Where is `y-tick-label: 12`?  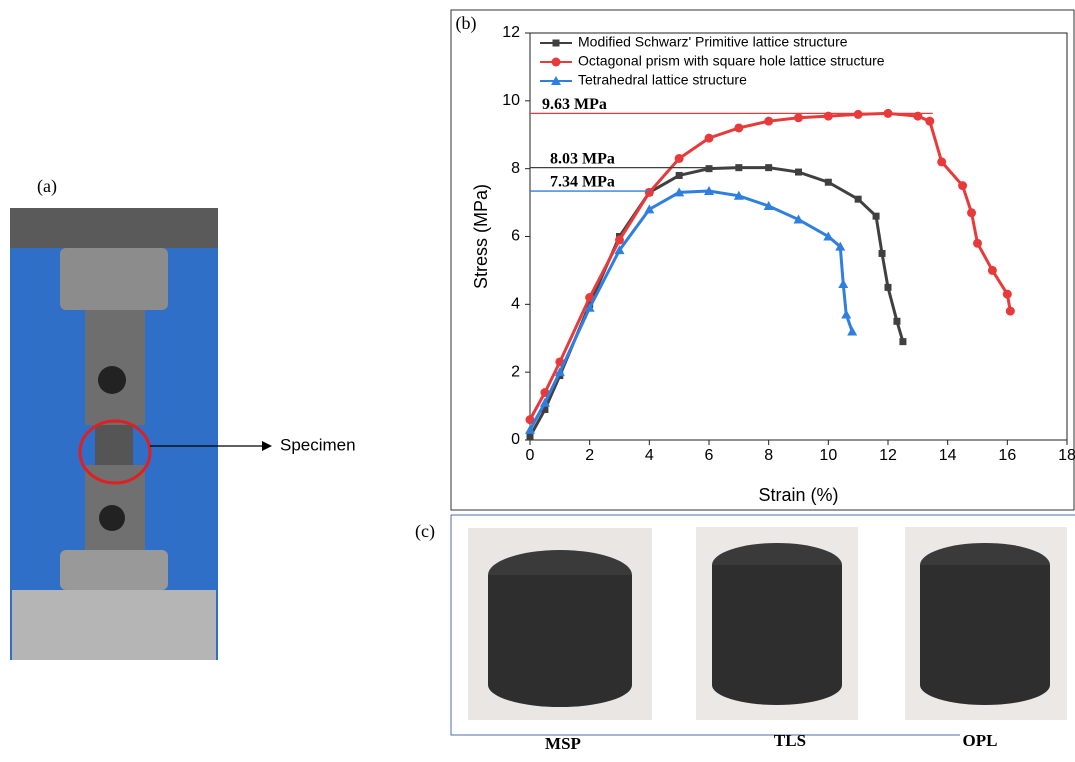
y-tick-label: 12 is located at coordinates (511, 32).